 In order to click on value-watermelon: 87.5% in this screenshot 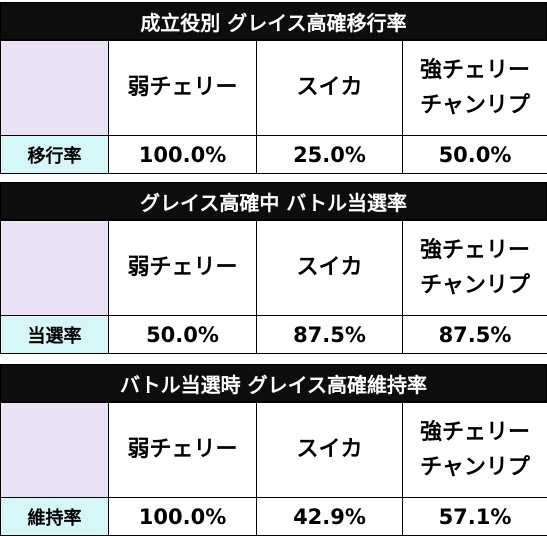, I will do `click(330, 335)`.